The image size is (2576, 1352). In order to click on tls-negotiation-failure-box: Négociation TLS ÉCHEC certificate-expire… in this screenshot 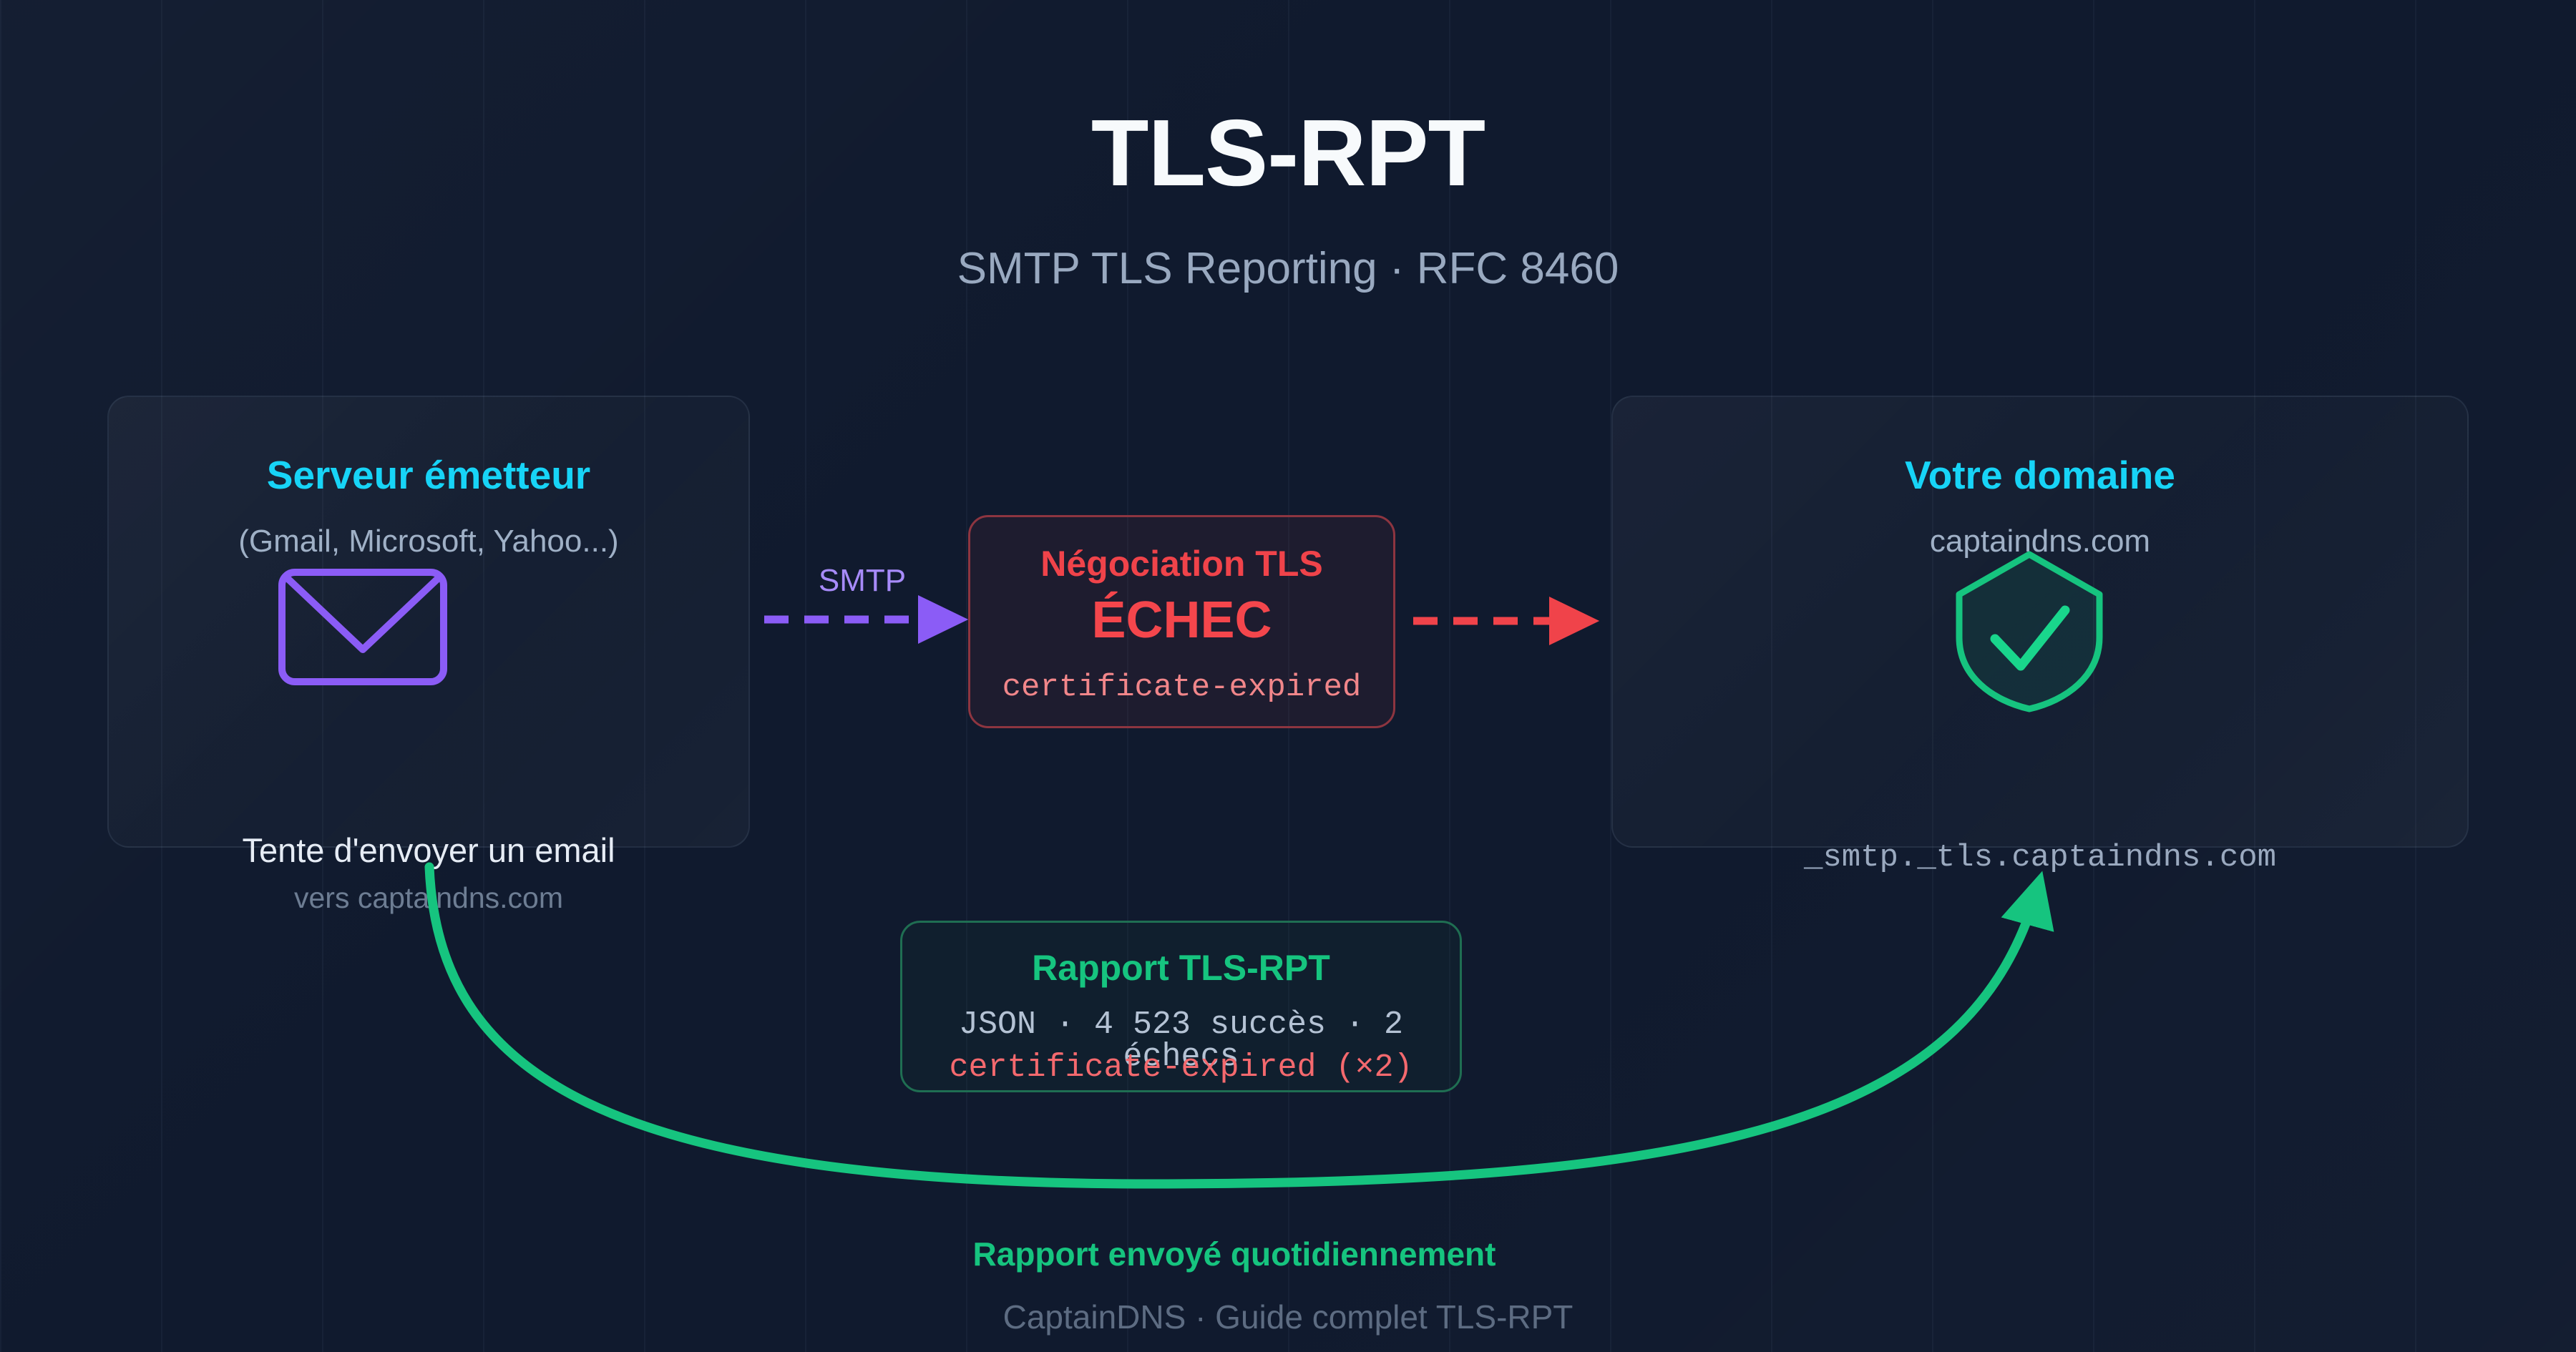, I will do `click(1181, 622)`.